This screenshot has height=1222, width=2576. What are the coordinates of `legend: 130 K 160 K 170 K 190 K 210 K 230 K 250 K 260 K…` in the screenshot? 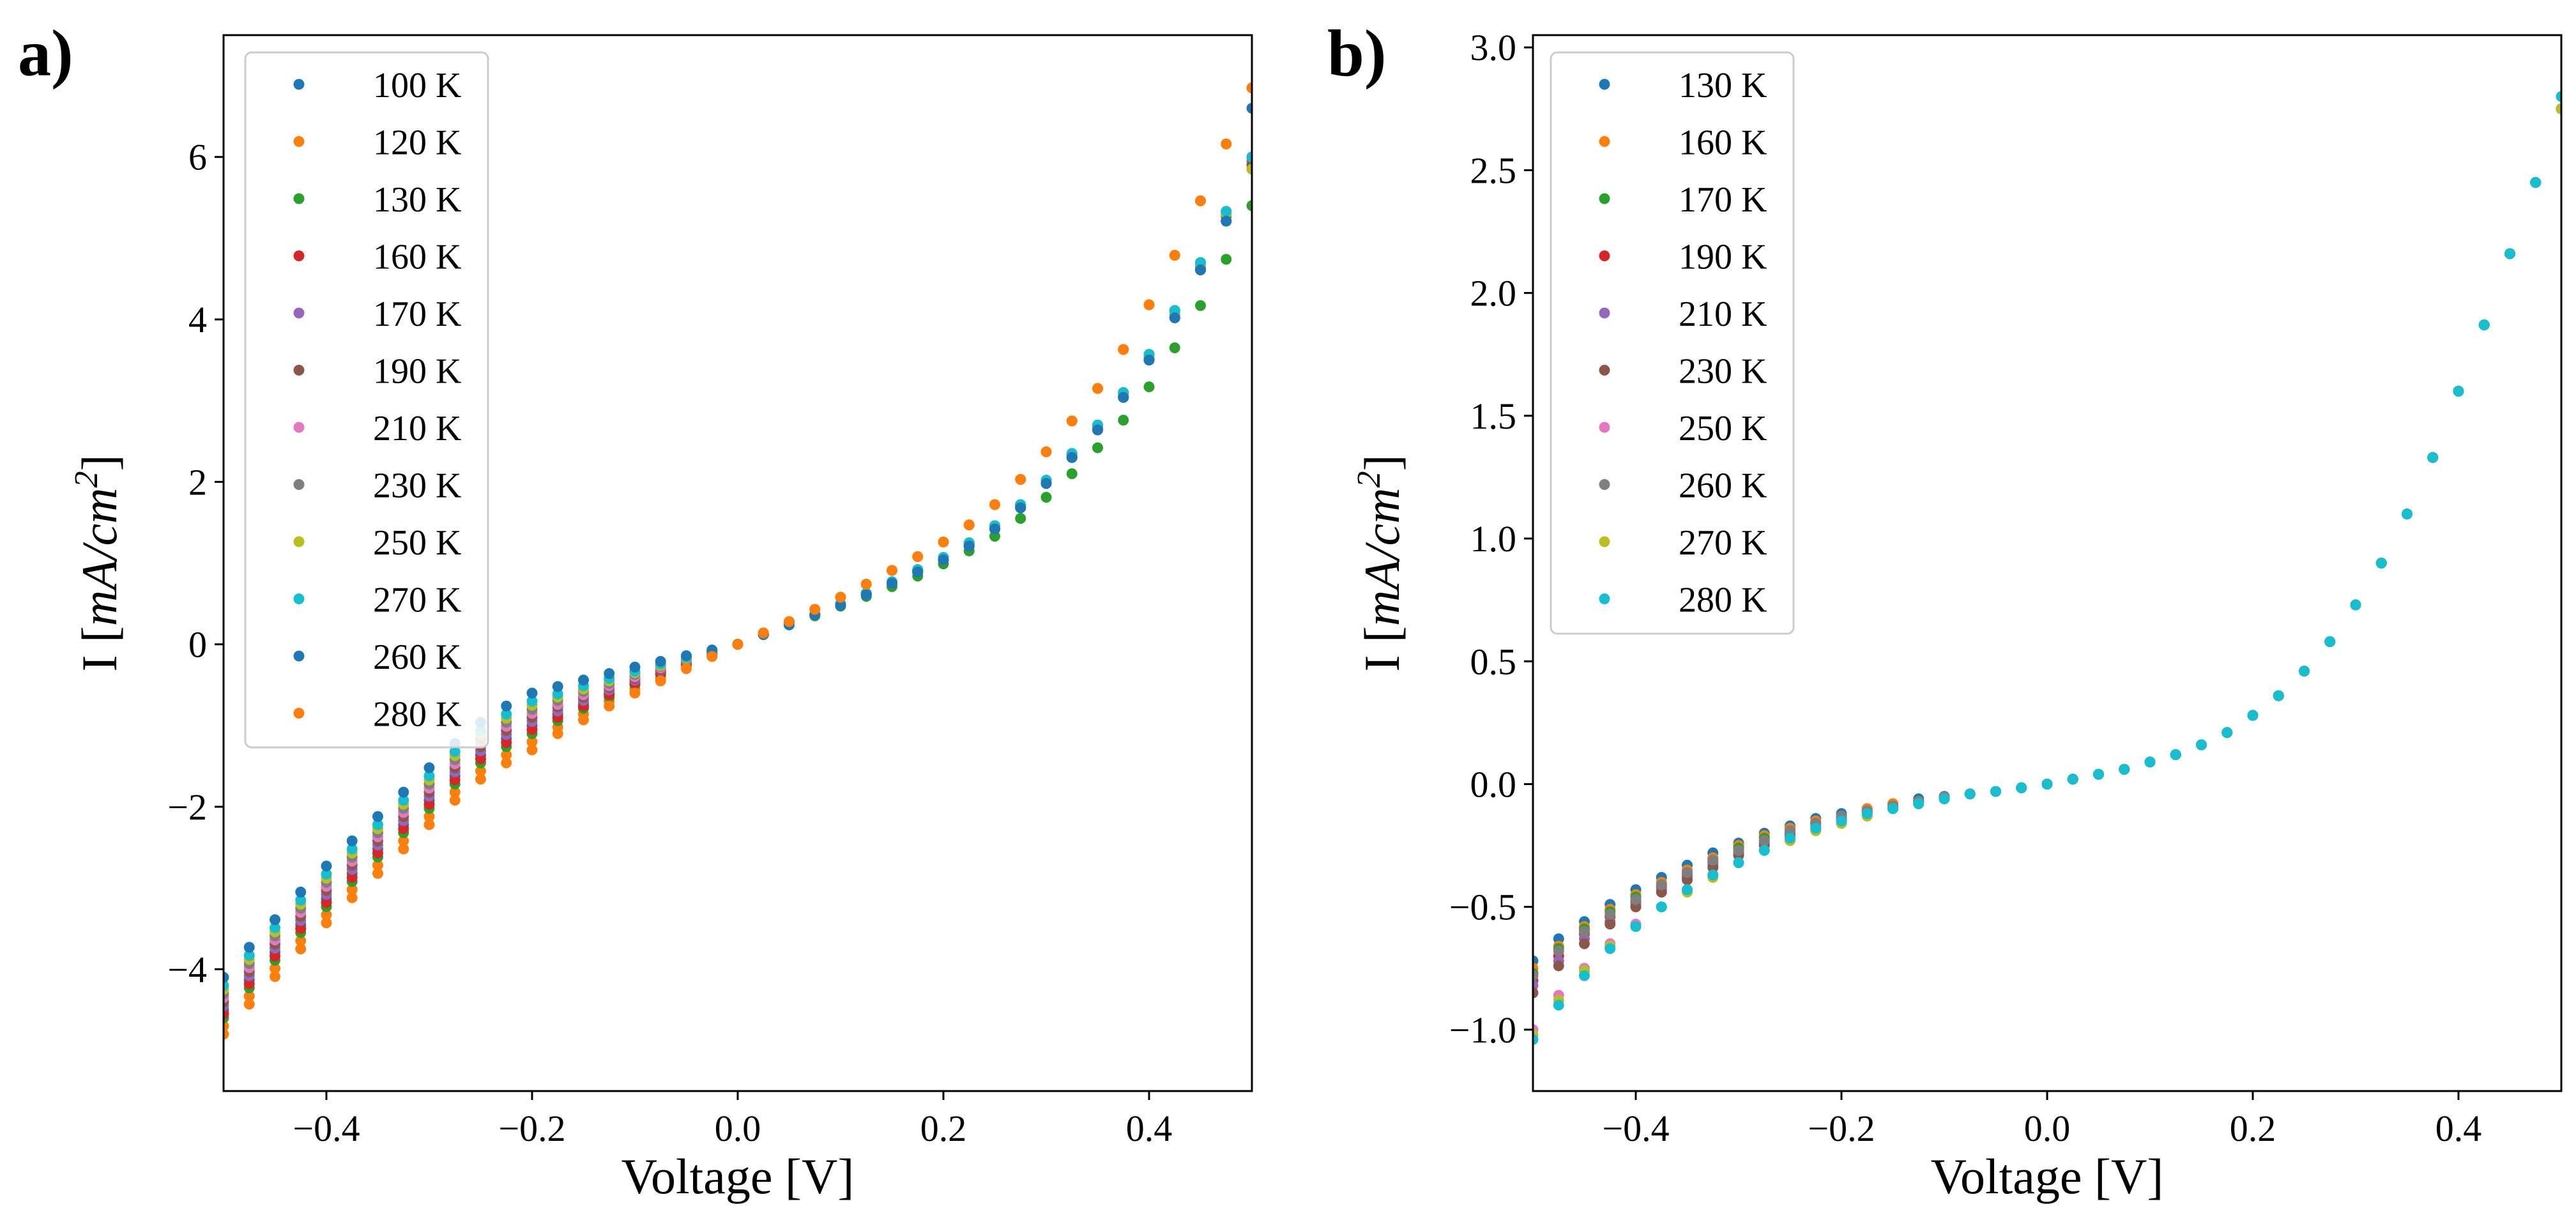 It's located at (1673, 343).